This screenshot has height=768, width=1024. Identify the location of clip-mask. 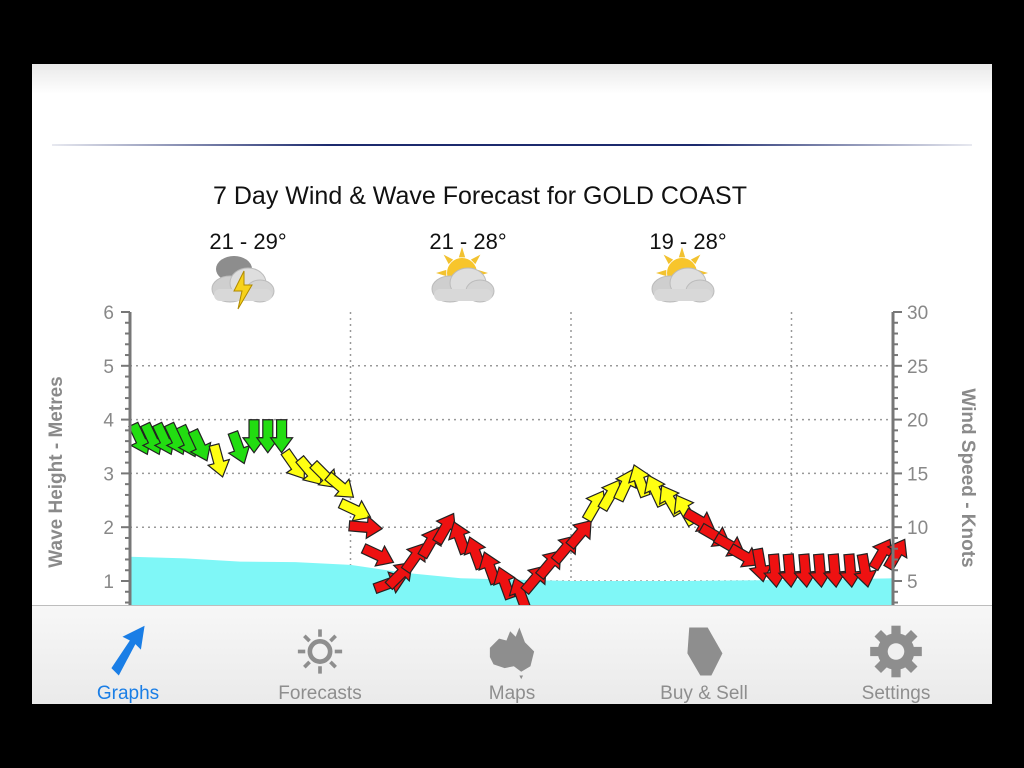
(942, 261).